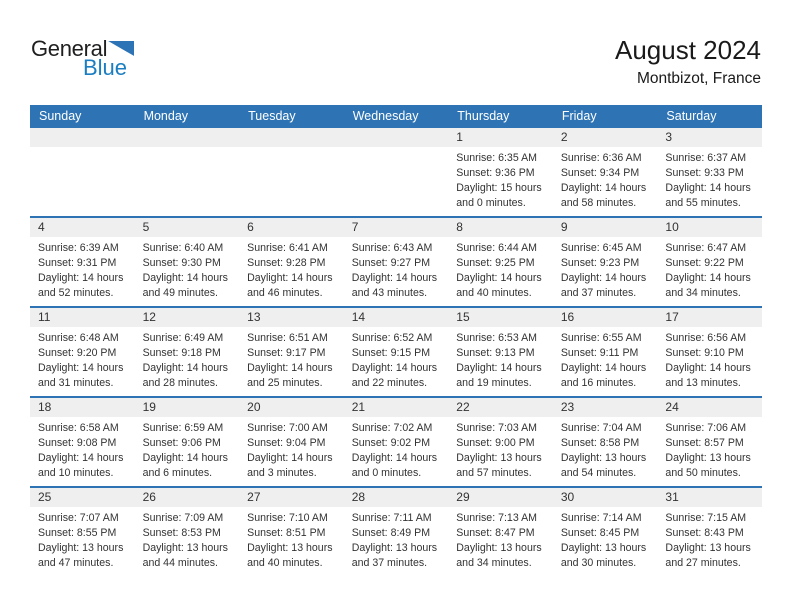 The height and width of the screenshot is (612, 792). I want to click on sunset-line: Sunset: 9:04 PM, so click(286, 443).